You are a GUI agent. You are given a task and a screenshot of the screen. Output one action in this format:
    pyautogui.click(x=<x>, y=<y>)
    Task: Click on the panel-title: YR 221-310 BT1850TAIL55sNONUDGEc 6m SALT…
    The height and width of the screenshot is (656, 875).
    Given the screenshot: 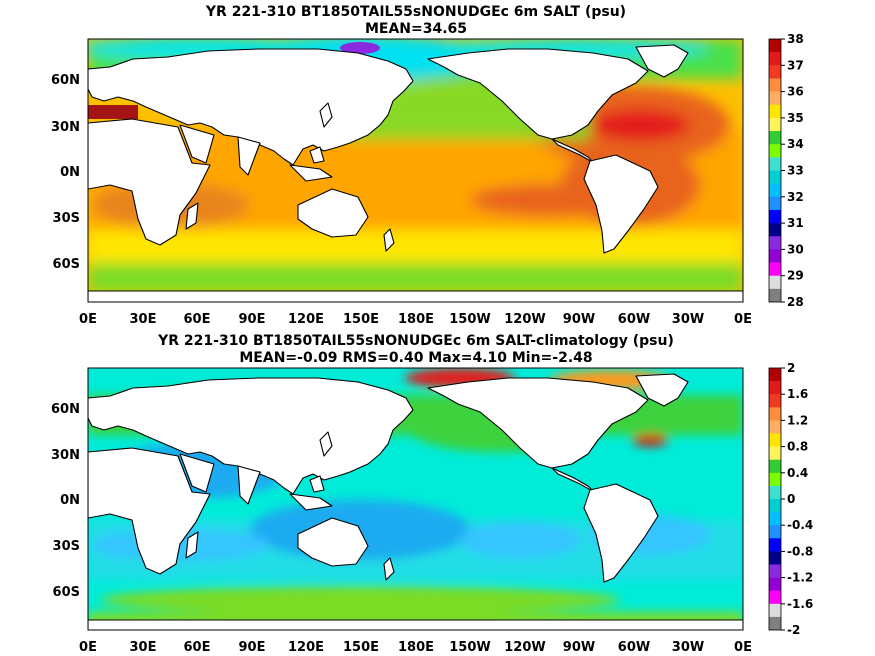 What is the action you would take?
    pyautogui.click(x=415, y=341)
    